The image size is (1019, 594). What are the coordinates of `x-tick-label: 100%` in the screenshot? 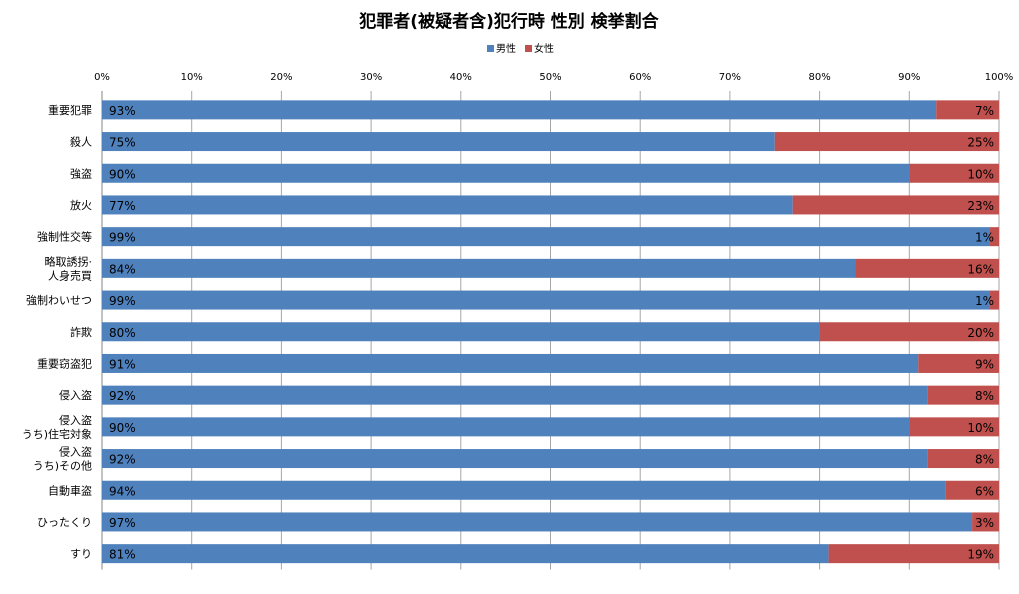 It's located at (999, 77).